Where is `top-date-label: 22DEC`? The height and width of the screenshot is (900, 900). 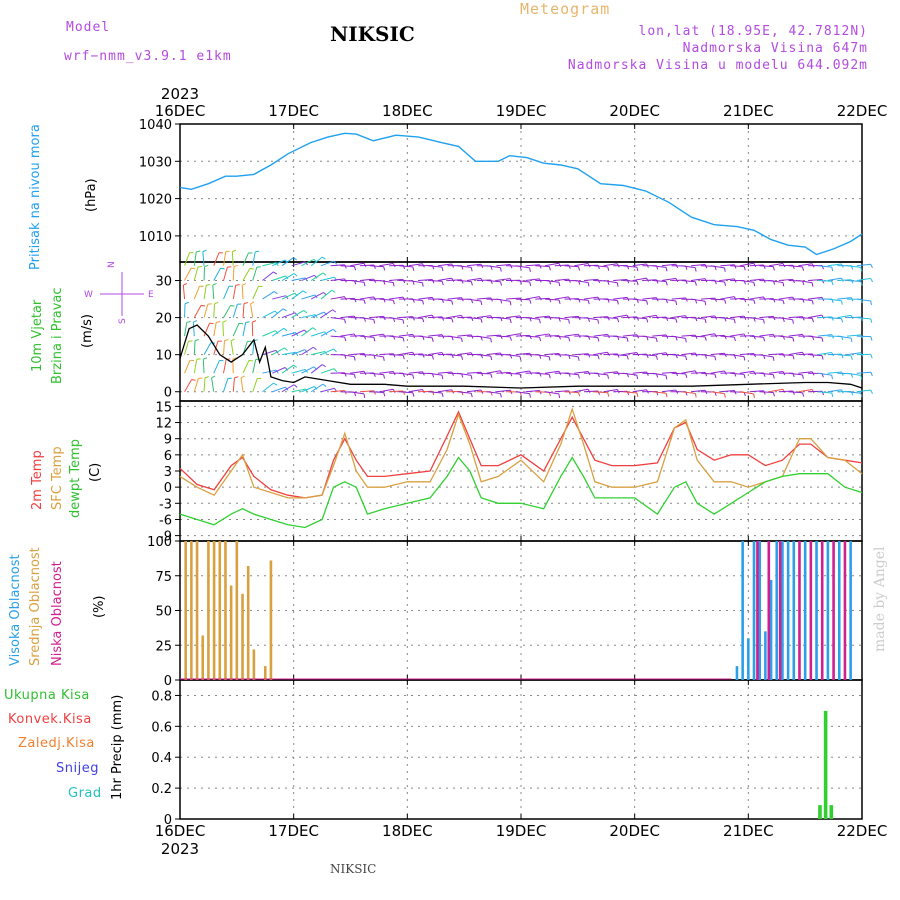
top-date-label: 22DEC is located at coordinates (862, 111).